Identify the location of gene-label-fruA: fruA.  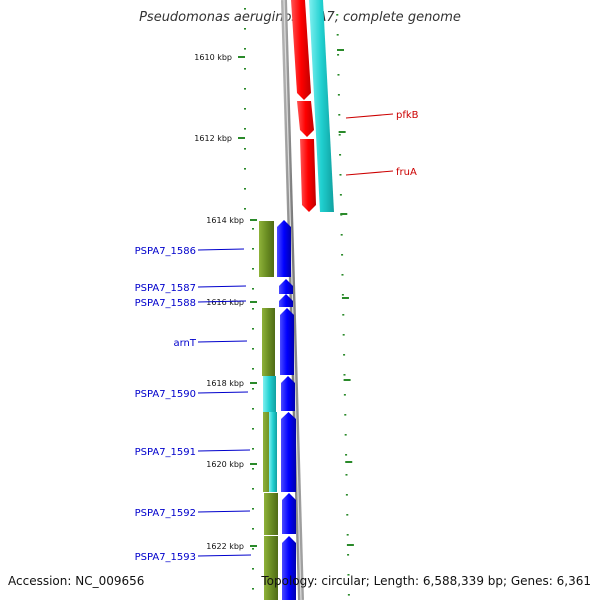
(406, 172).